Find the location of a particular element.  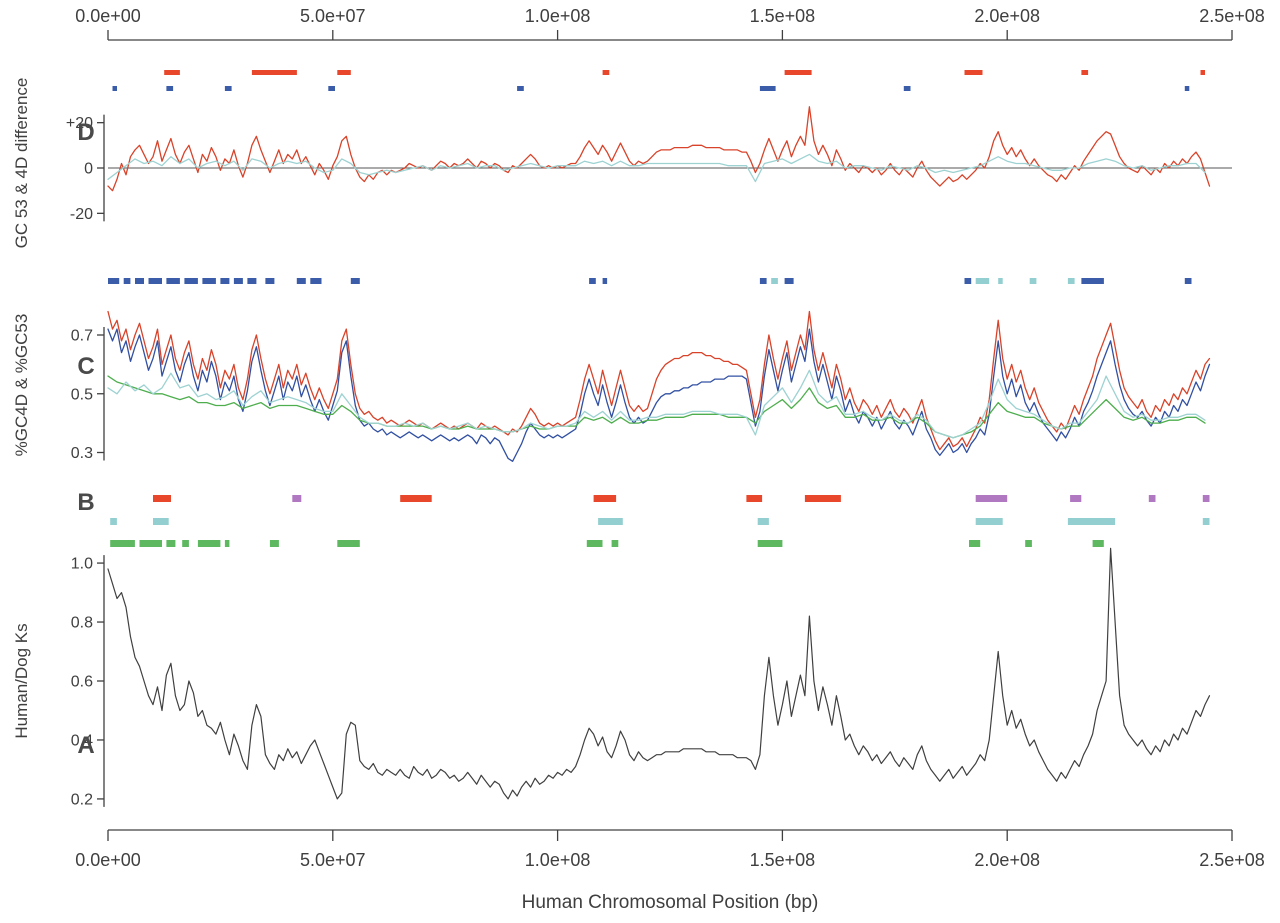

y-tick-label: +20 is located at coordinates (79, 123).